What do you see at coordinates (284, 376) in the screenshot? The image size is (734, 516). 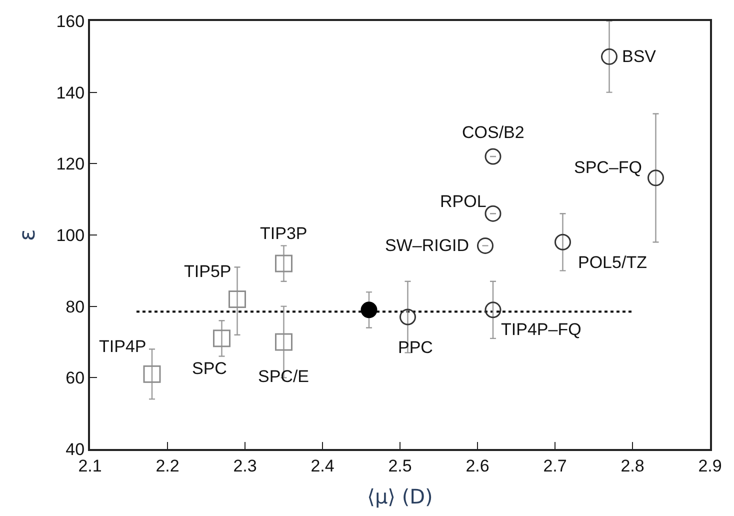 I see `annotation: SPC/E` at bounding box center [284, 376].